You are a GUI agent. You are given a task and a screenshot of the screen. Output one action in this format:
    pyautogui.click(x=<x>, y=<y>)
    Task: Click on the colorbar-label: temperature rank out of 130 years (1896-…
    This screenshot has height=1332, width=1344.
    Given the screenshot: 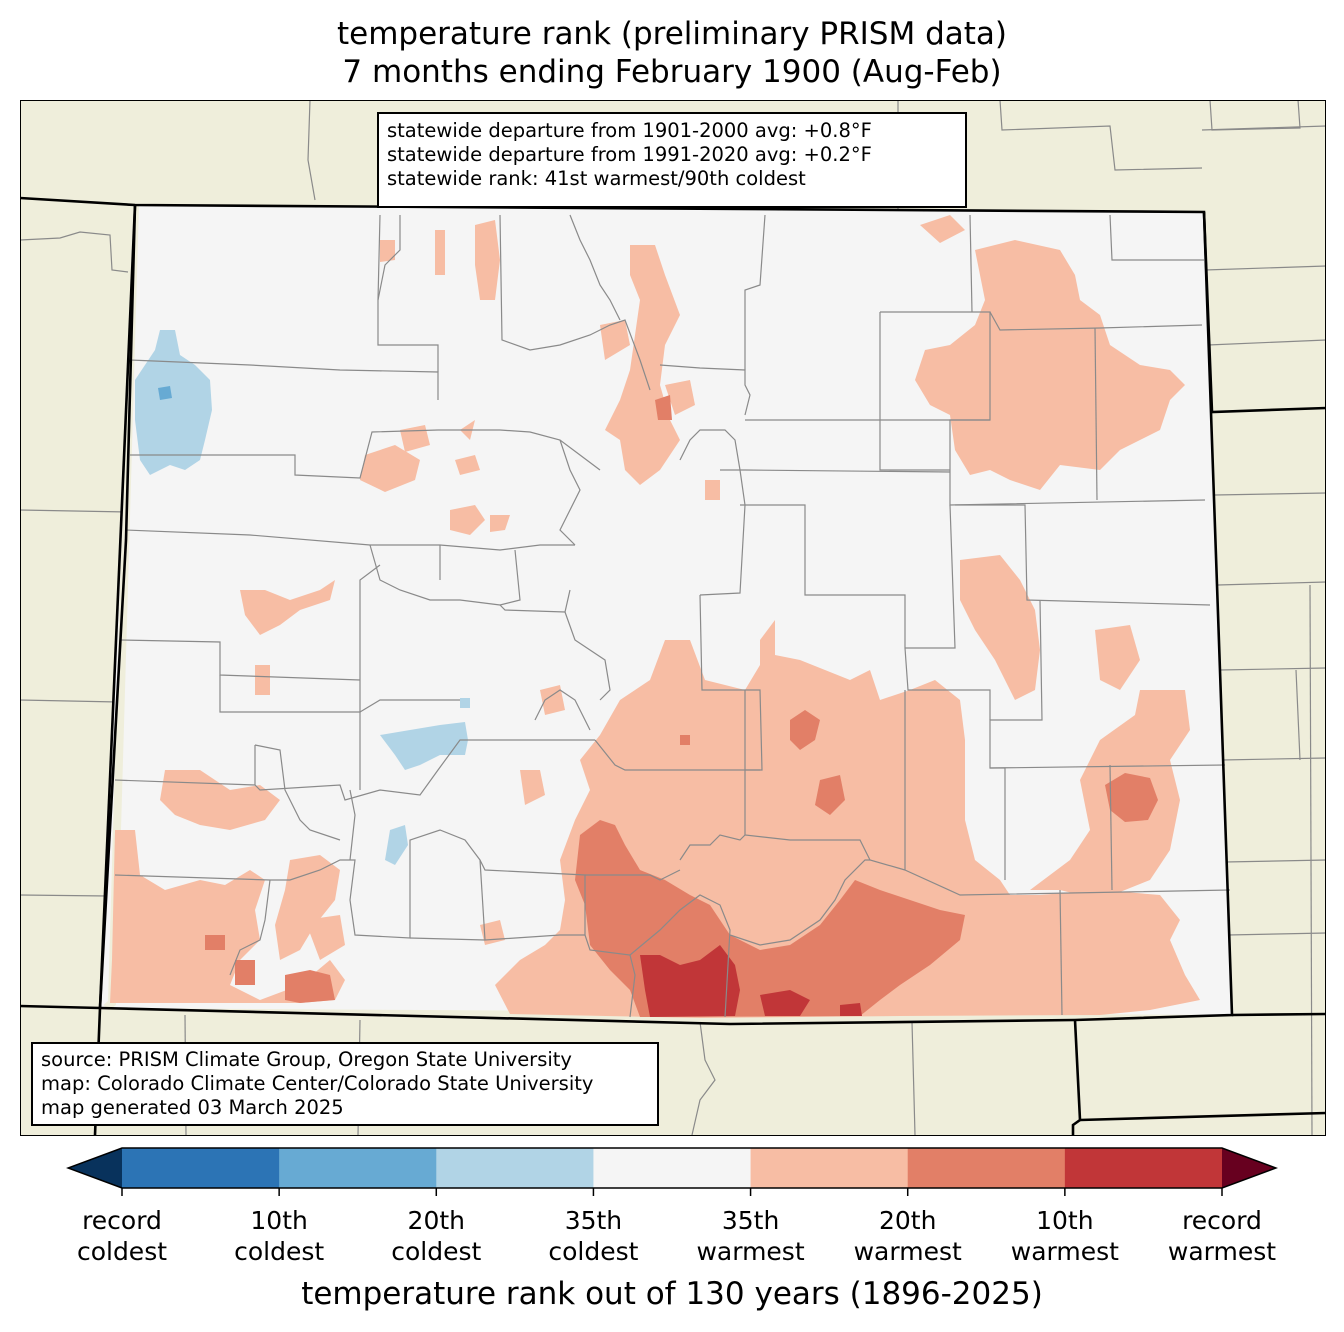 What is the action you would take?
    pyautogui.click(x=672, y=1294)
    